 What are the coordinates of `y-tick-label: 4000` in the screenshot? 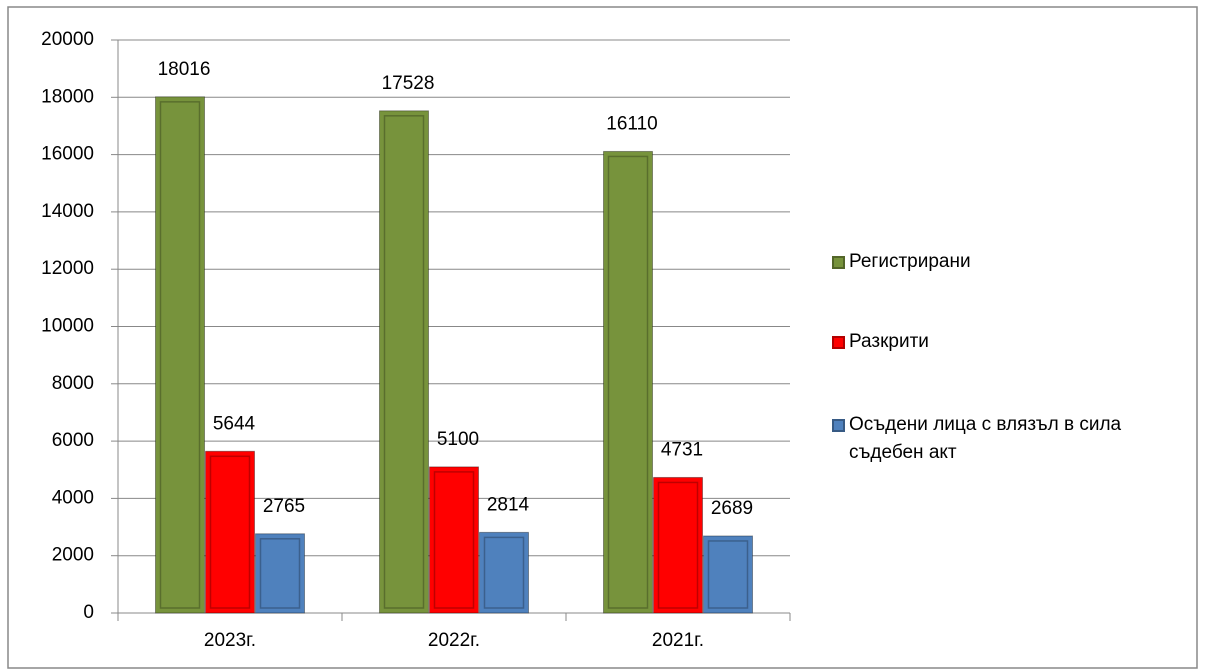 It's located at (73, 497).